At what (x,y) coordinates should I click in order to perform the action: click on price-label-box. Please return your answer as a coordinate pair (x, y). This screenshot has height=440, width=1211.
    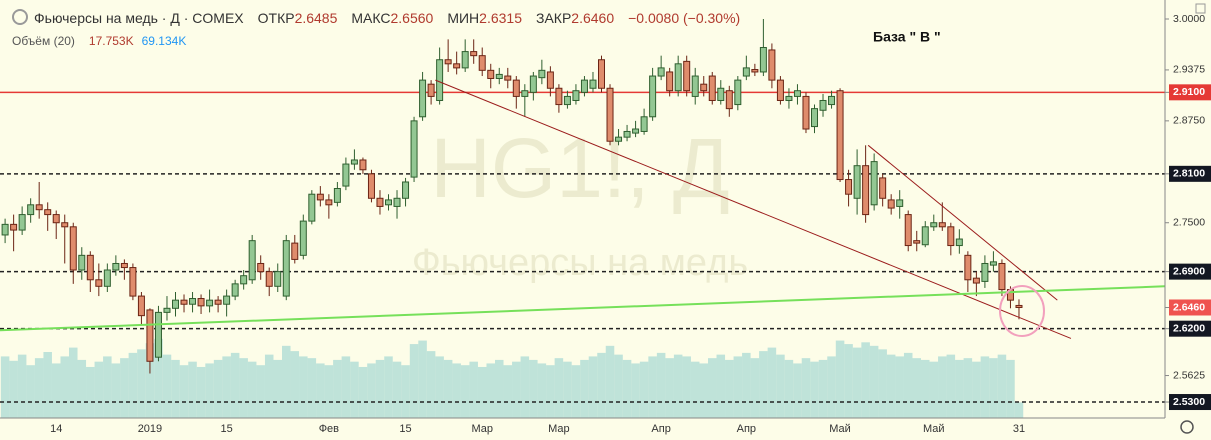
    Looking at the image, I should click on (1190, 271).